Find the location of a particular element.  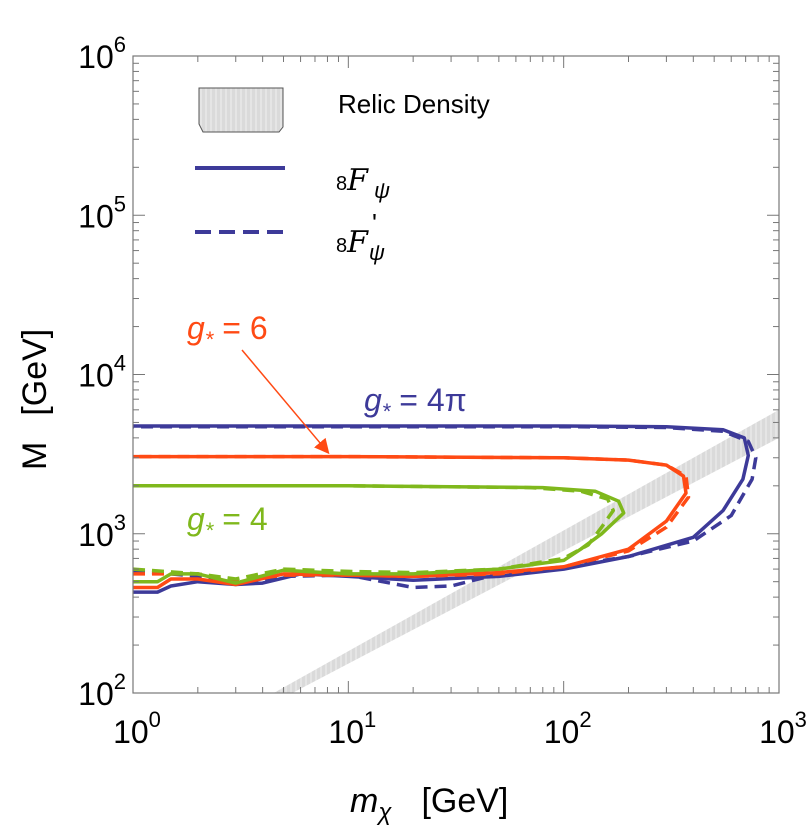

annotation-gstar-6: g* = 6 is located at coordinates (227, 331).